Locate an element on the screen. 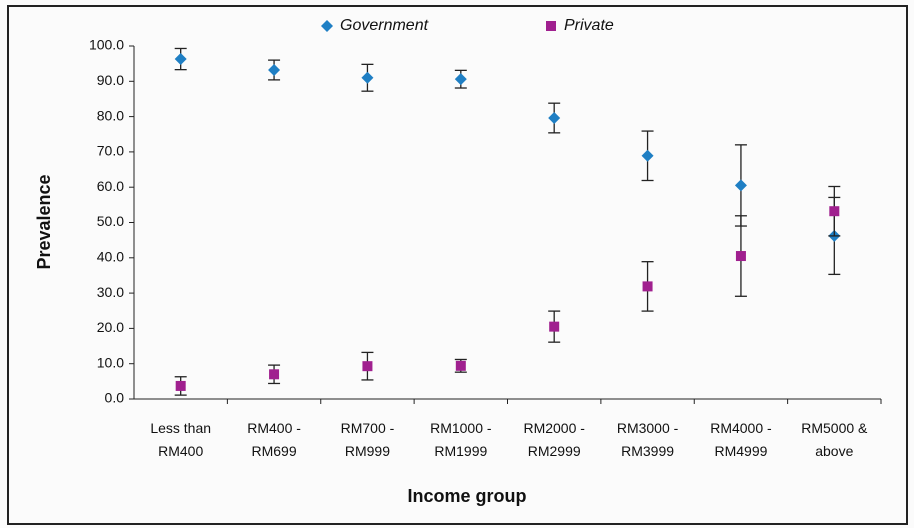  x-tick-label: RM3000 - RM3999 is located at coordinates (647, 439).